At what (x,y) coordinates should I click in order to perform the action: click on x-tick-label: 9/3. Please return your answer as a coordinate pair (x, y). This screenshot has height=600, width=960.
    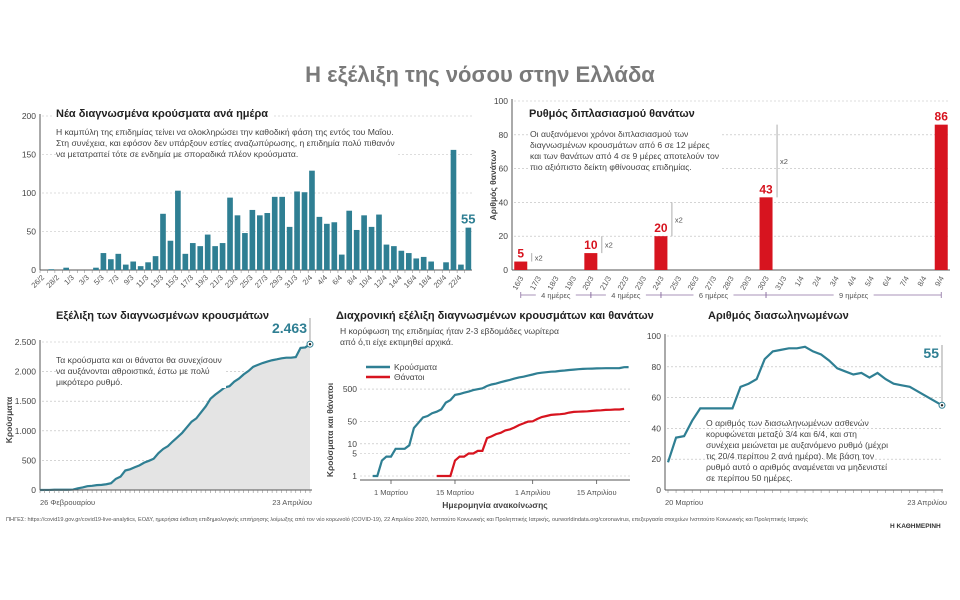
    Looking at the image, I should click on (129, 280).